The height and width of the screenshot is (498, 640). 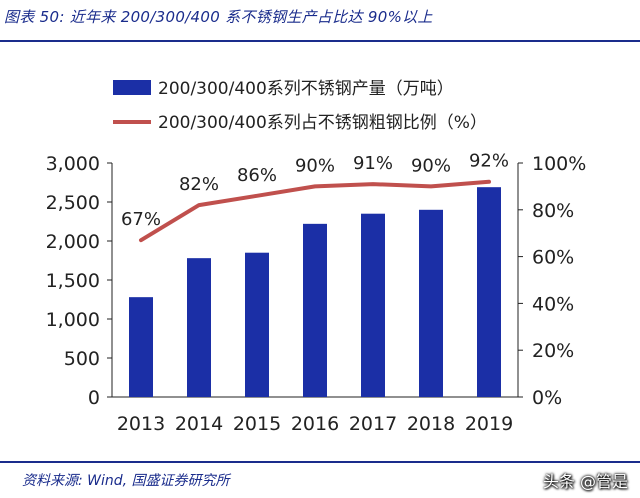 I want to click on x-tick-label: 2019, so click(x=489, y=424).